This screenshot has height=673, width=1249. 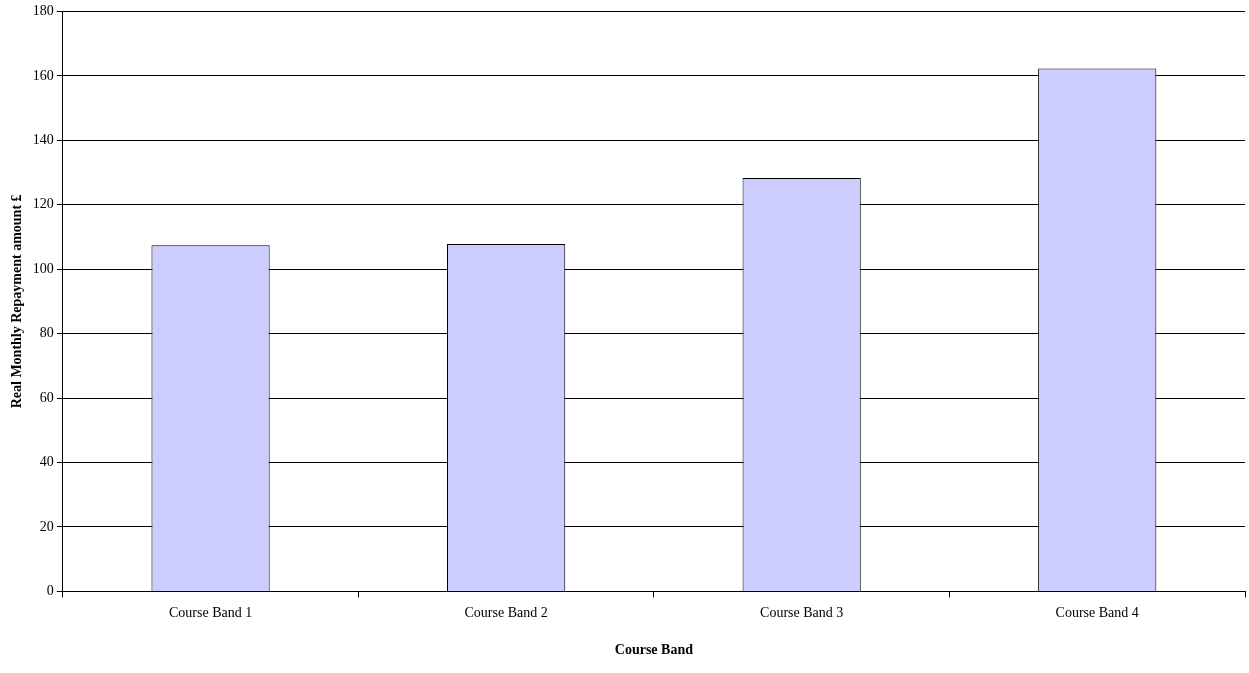 I want to click on y-tick-label: 80, so click(x=46, y=333).